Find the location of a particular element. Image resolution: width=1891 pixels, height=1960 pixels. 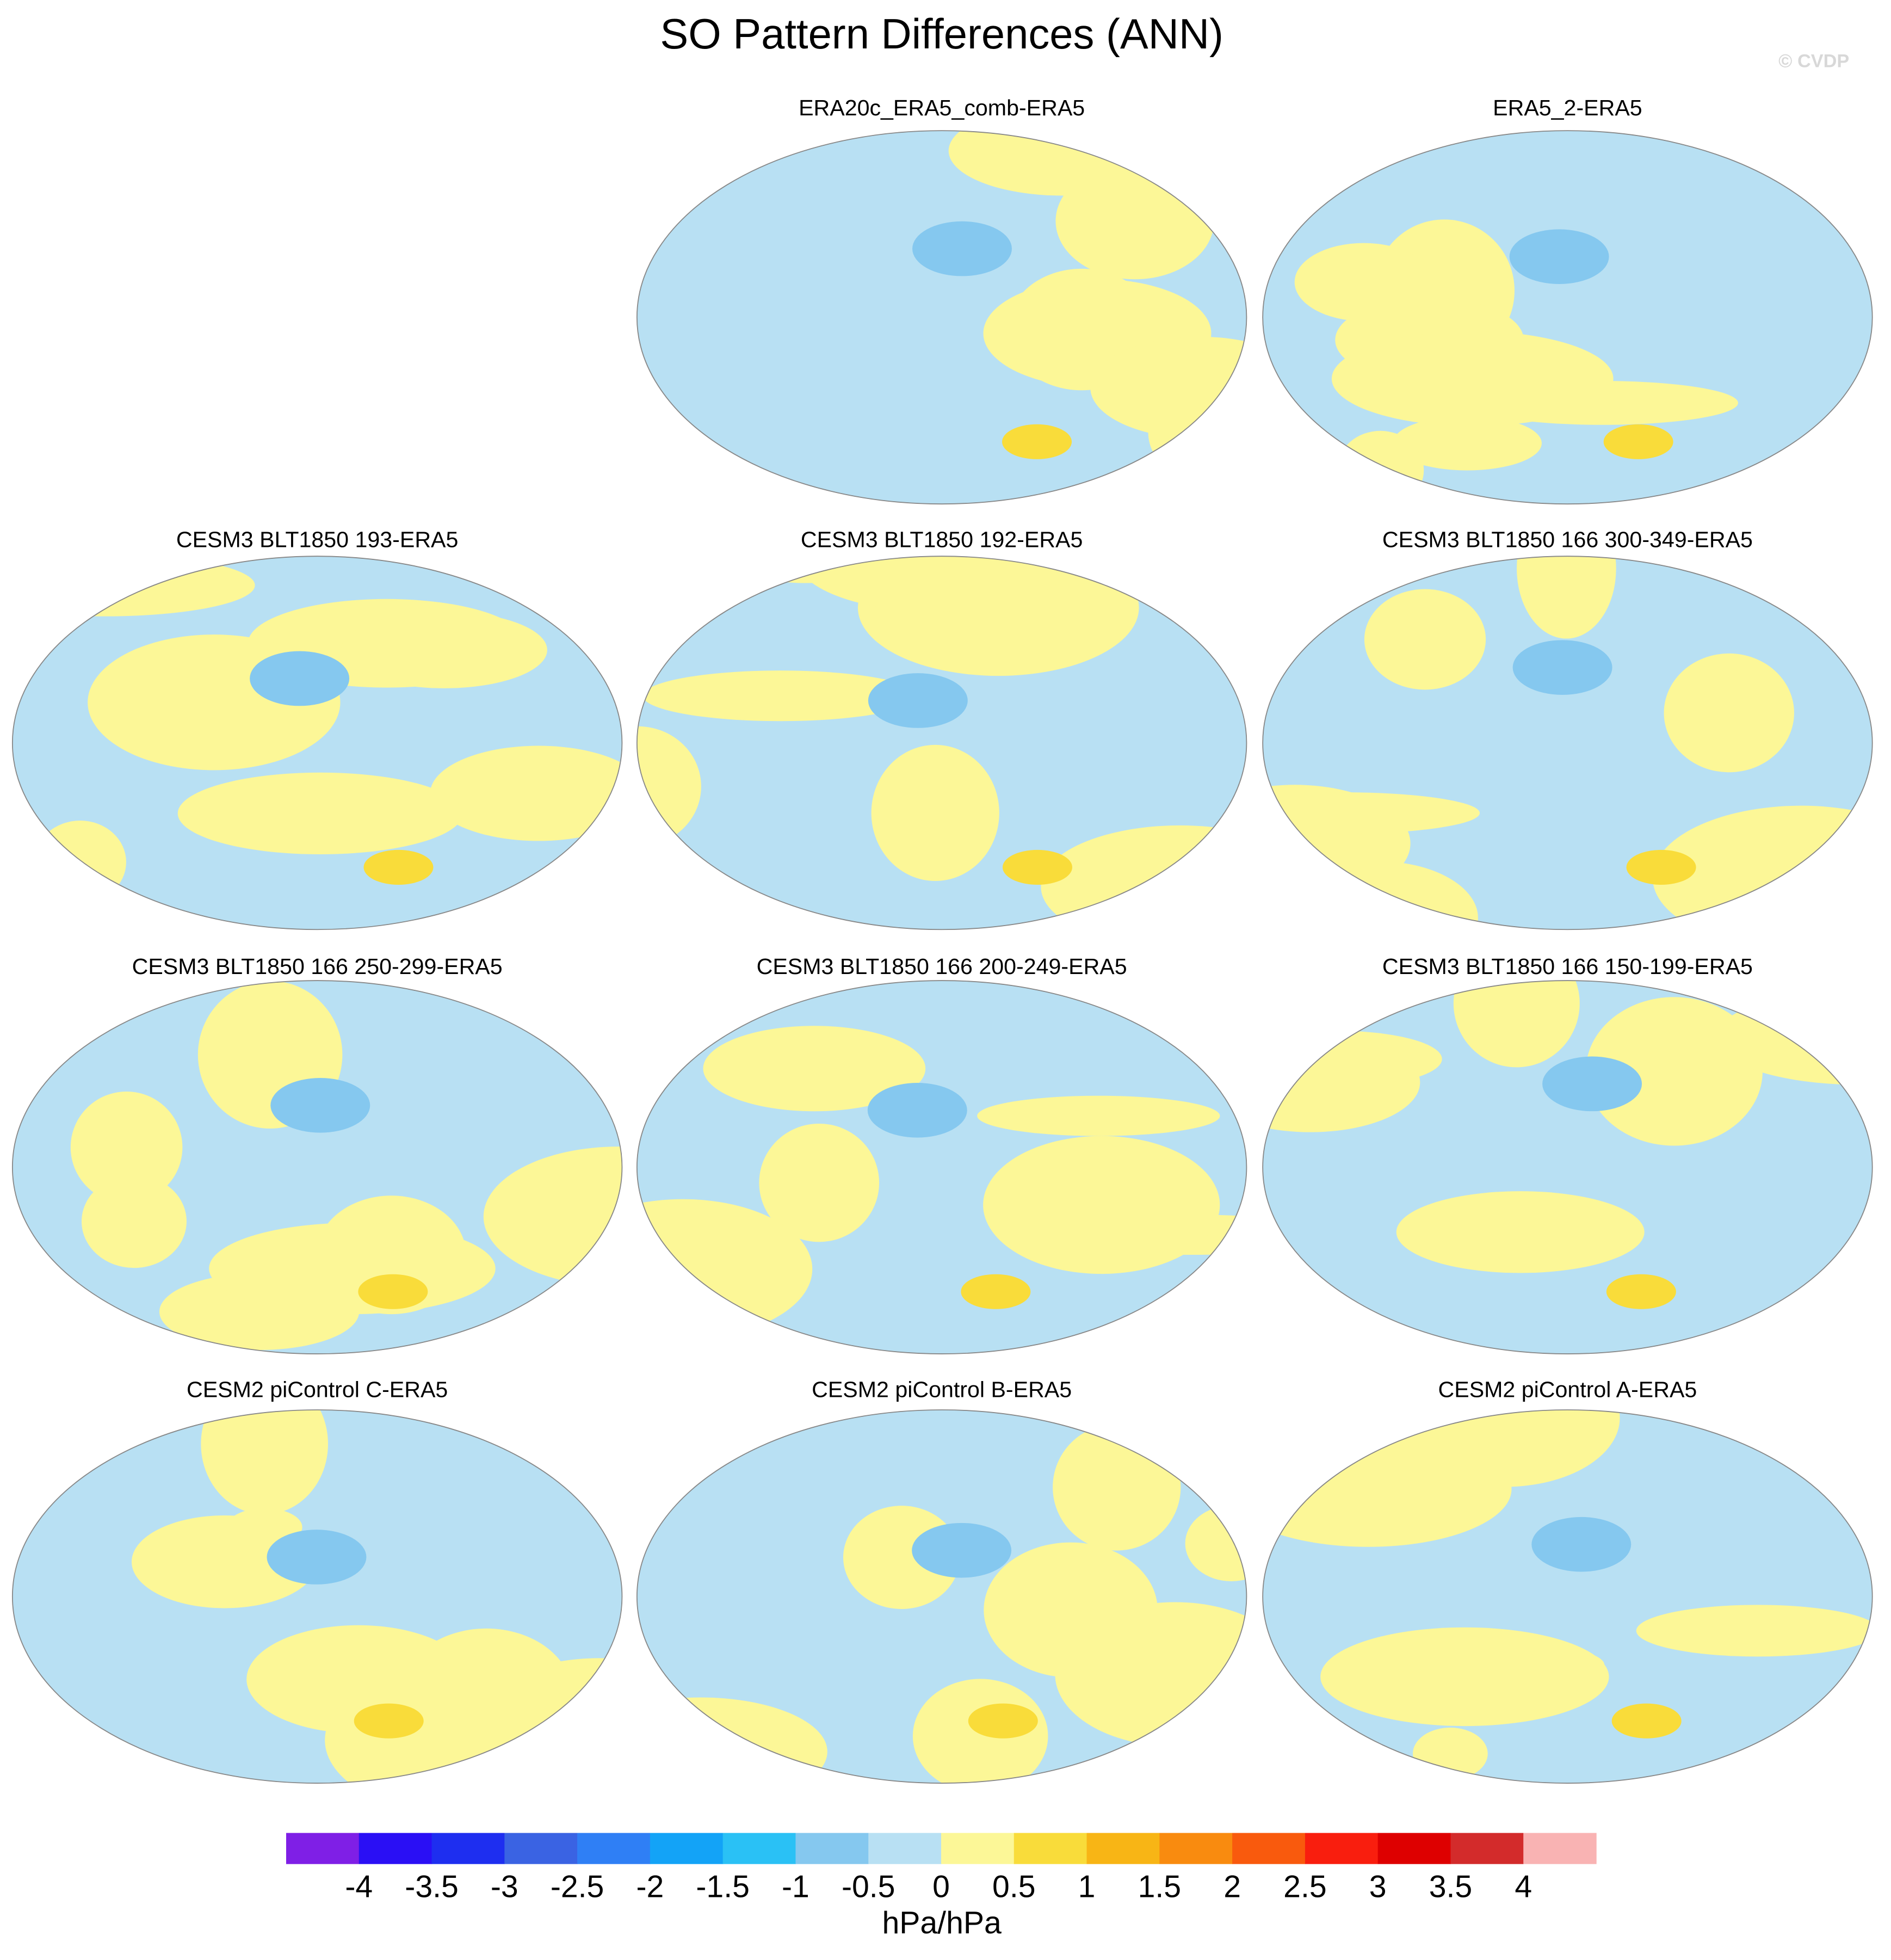

colorbar-tick-label: -1 is located at coordinates (795, 1887).